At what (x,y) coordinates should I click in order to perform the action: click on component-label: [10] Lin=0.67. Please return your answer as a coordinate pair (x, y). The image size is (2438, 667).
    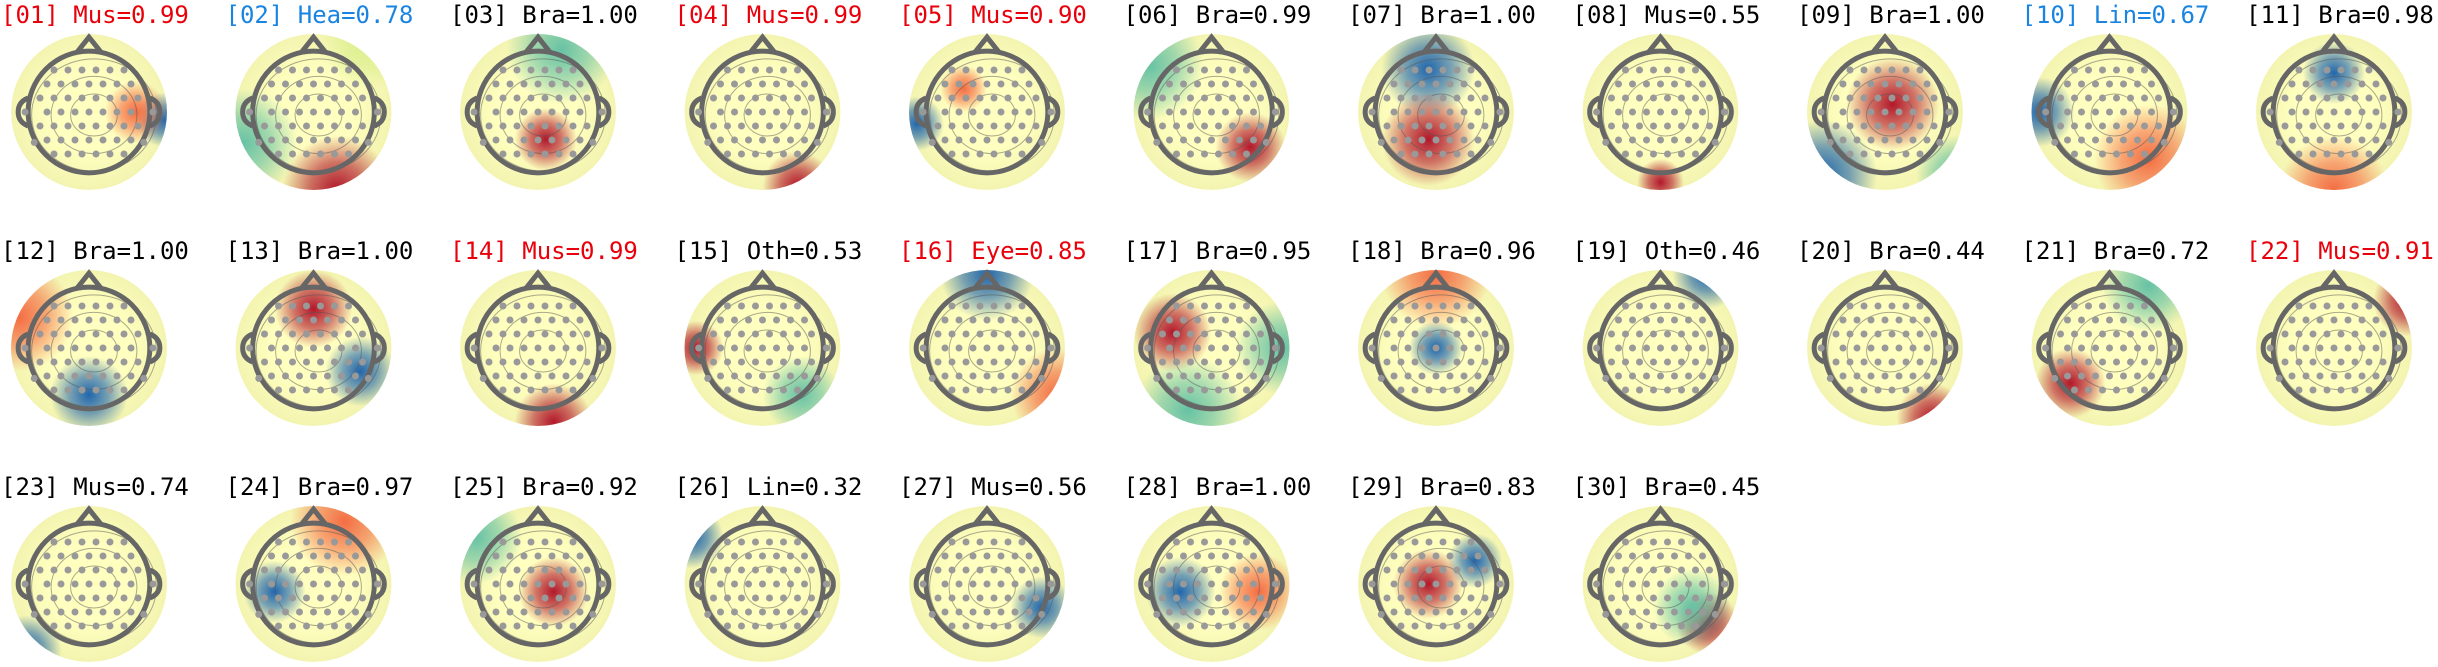
    Looking at the image, I should click on (2116, 15).